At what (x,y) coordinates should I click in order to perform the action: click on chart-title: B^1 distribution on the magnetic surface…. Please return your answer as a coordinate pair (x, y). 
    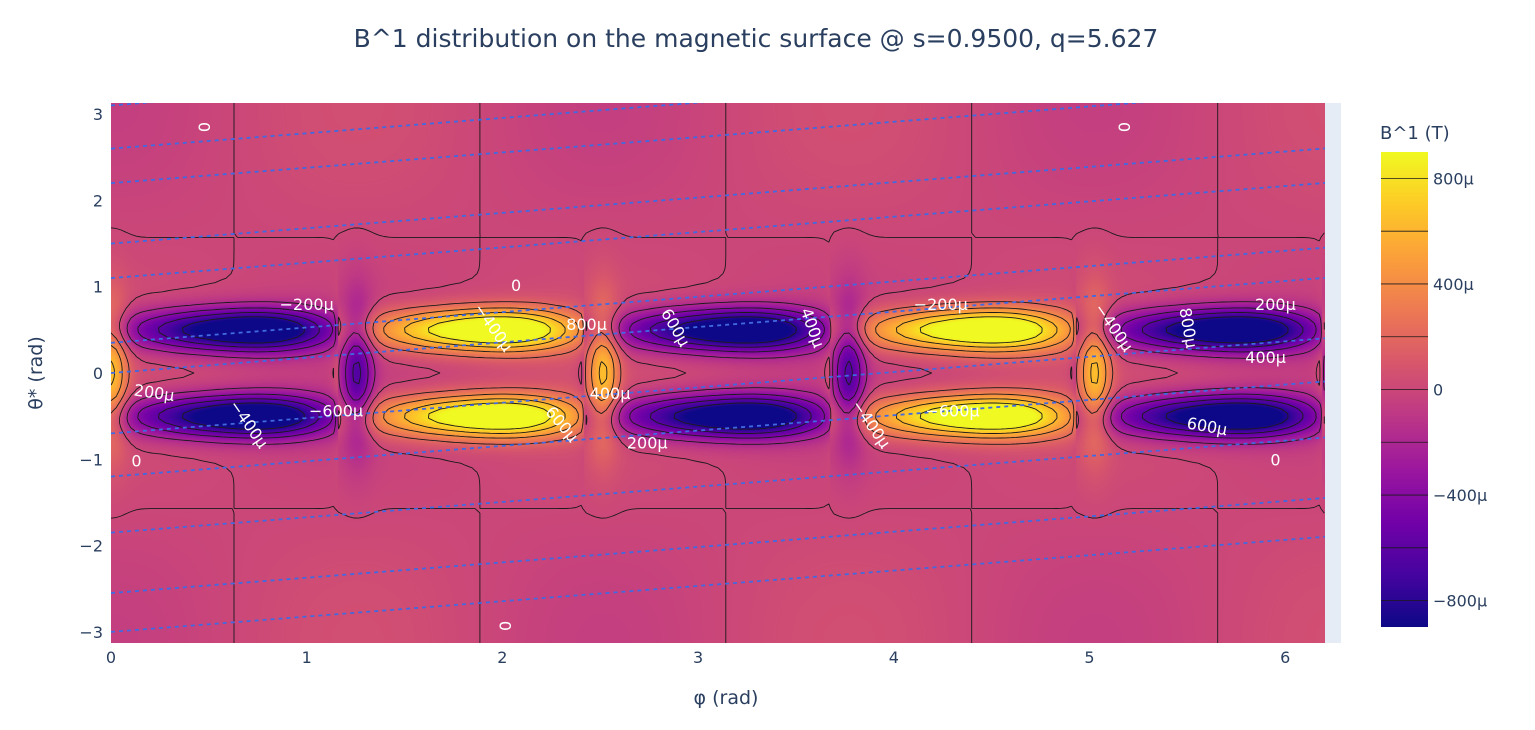
    Looking at the image, I should click on (756, 38).